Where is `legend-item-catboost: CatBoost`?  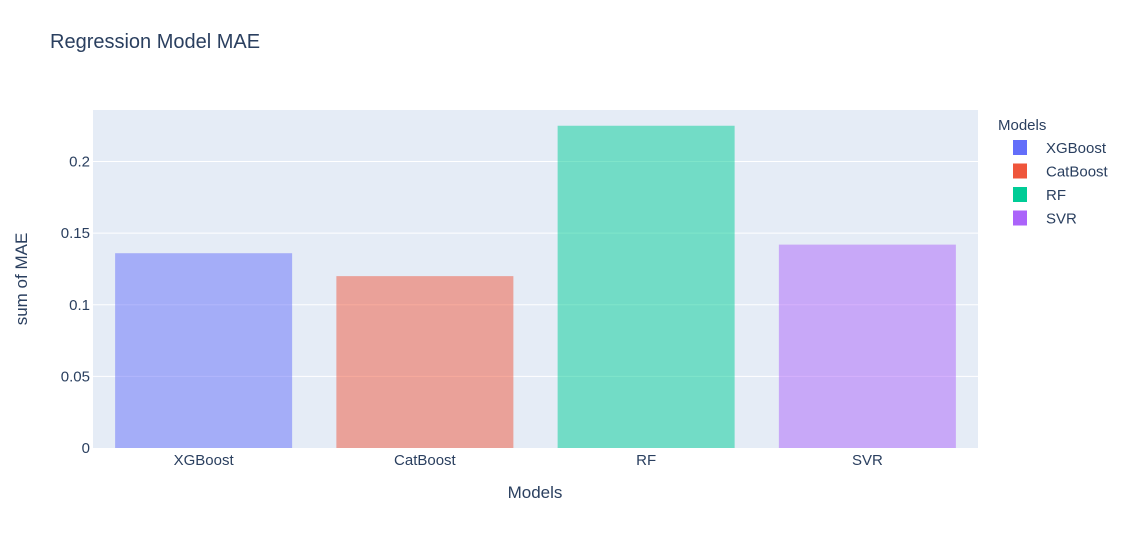
legend-item-catboost: CatBoost is located at coordinates (1061, 172).